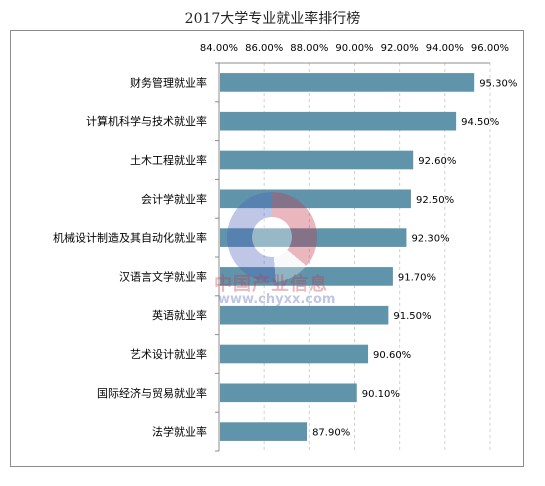 The width and height of the screenshot is (545, 486). I want to click on x-tick-label: 90.00%, so click(354, 48).